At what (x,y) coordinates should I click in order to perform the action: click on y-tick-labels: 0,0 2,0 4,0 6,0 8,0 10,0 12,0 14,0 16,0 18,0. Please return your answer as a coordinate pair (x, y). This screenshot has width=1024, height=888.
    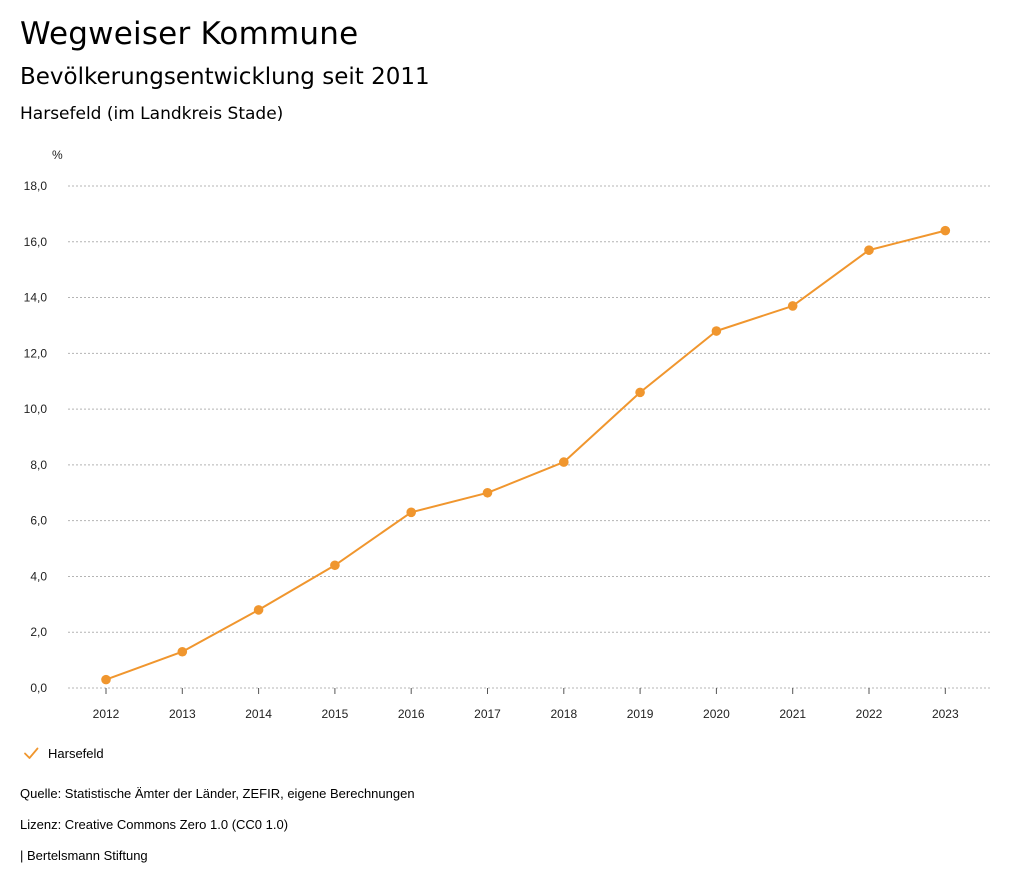
    Looking at the image, I should click on (36, 437).